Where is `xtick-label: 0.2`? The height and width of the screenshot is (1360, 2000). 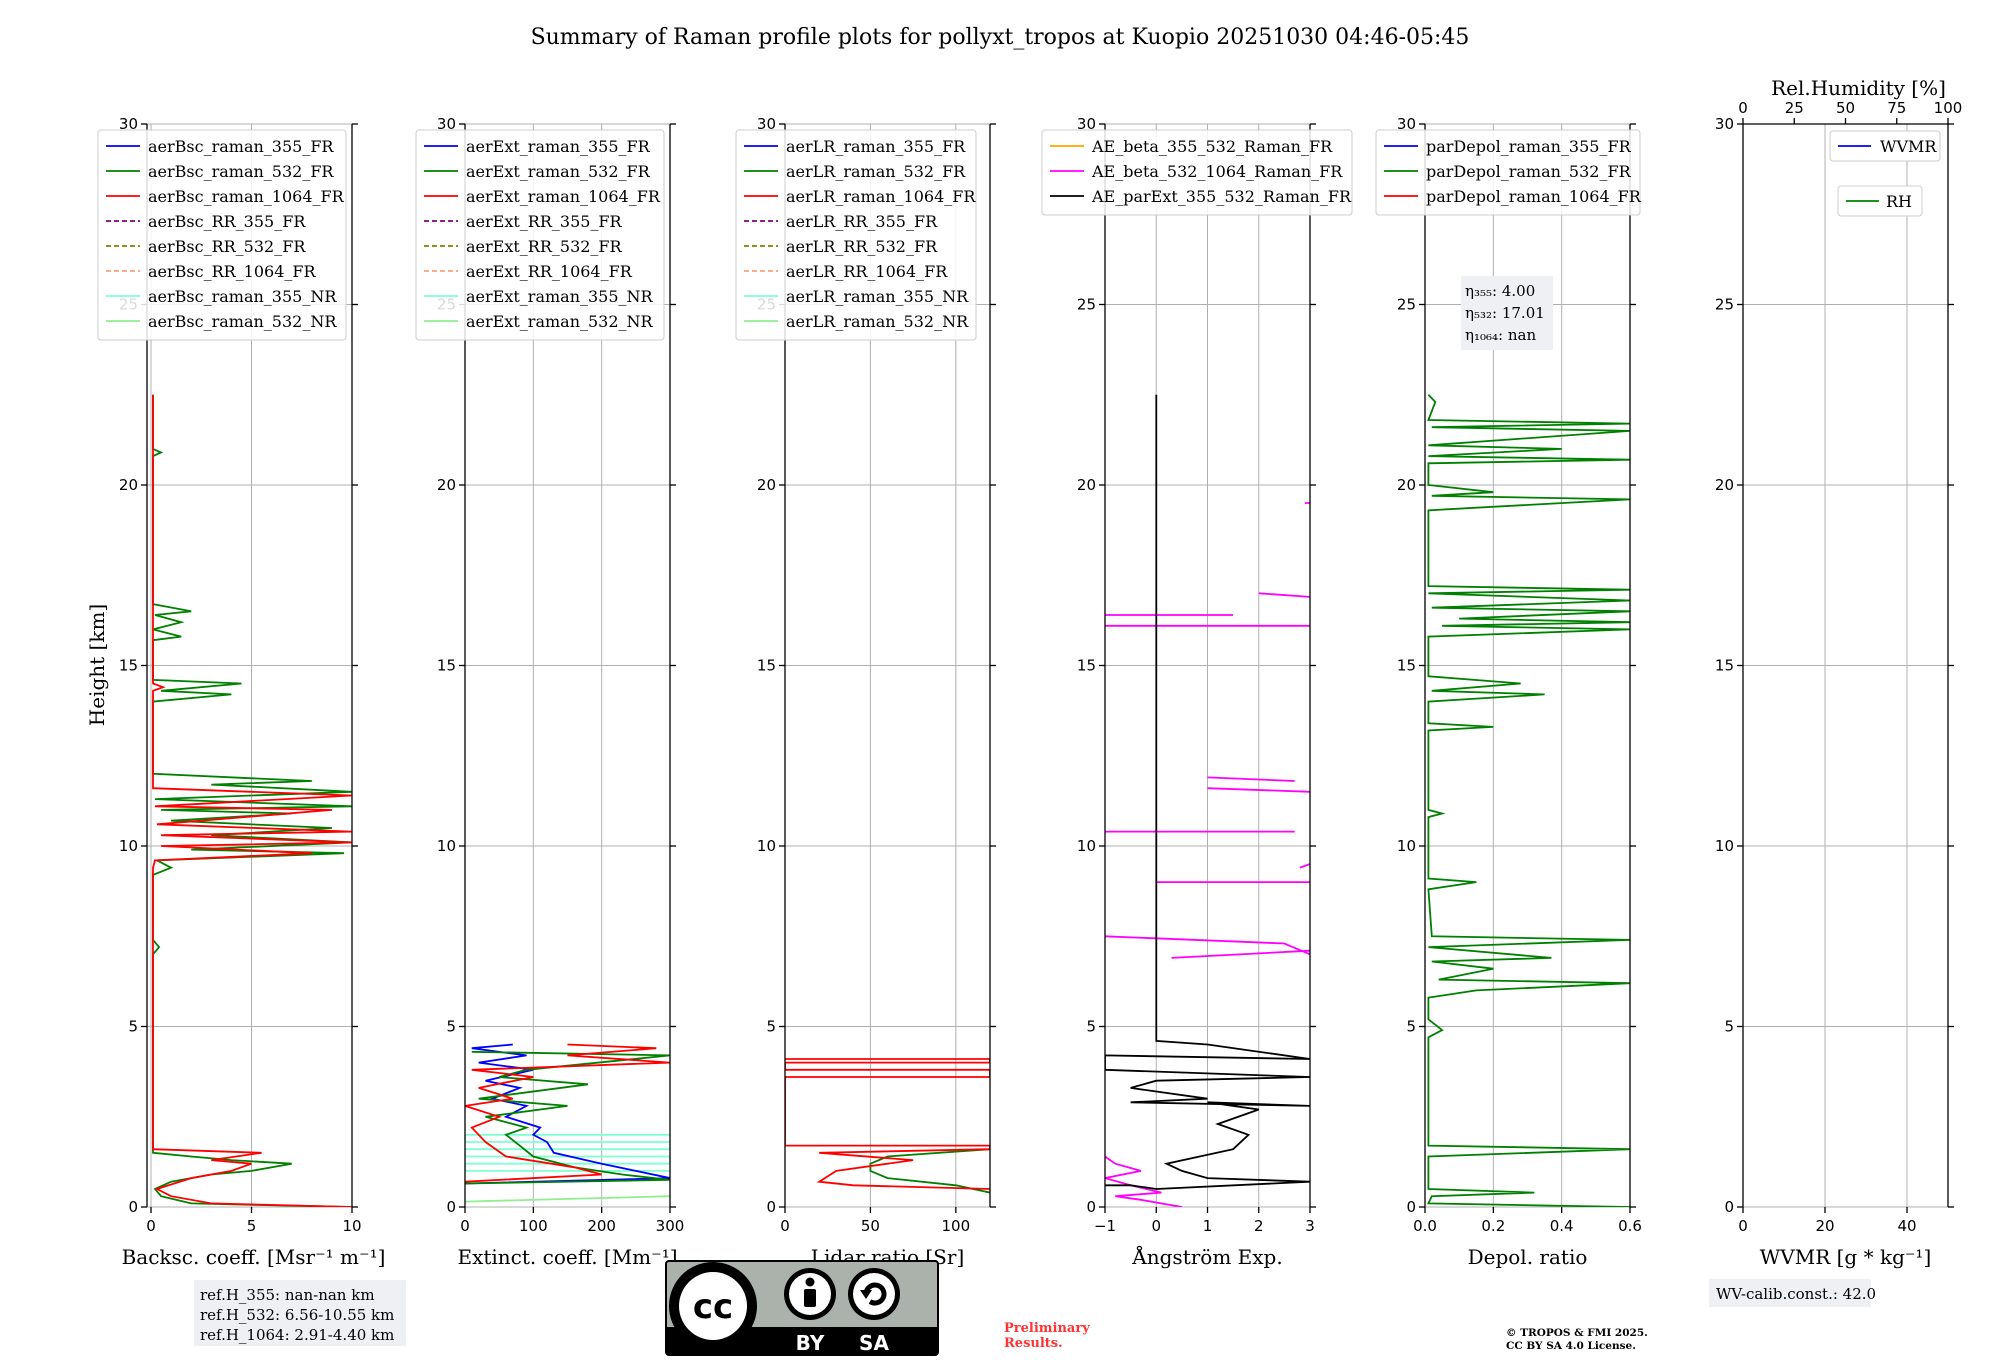 xtick-label: 0.2 is located at coordinates (1493, 1226).